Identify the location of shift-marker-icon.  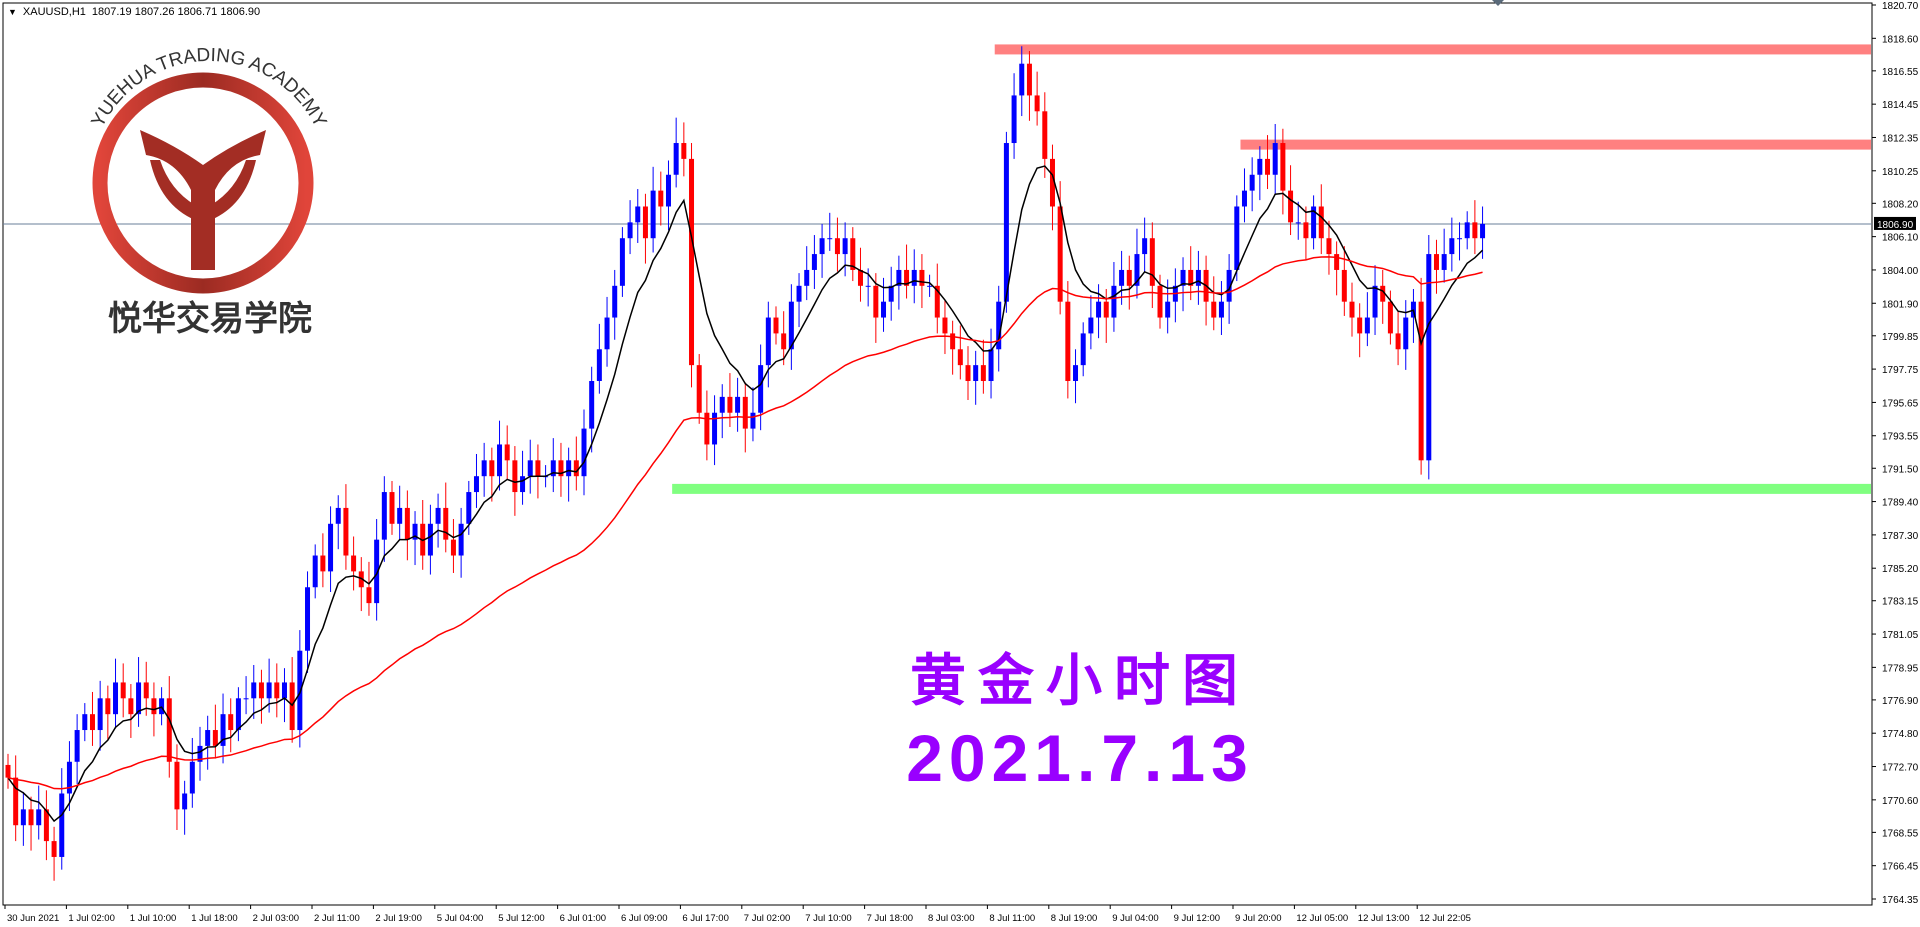
(1498, 3).